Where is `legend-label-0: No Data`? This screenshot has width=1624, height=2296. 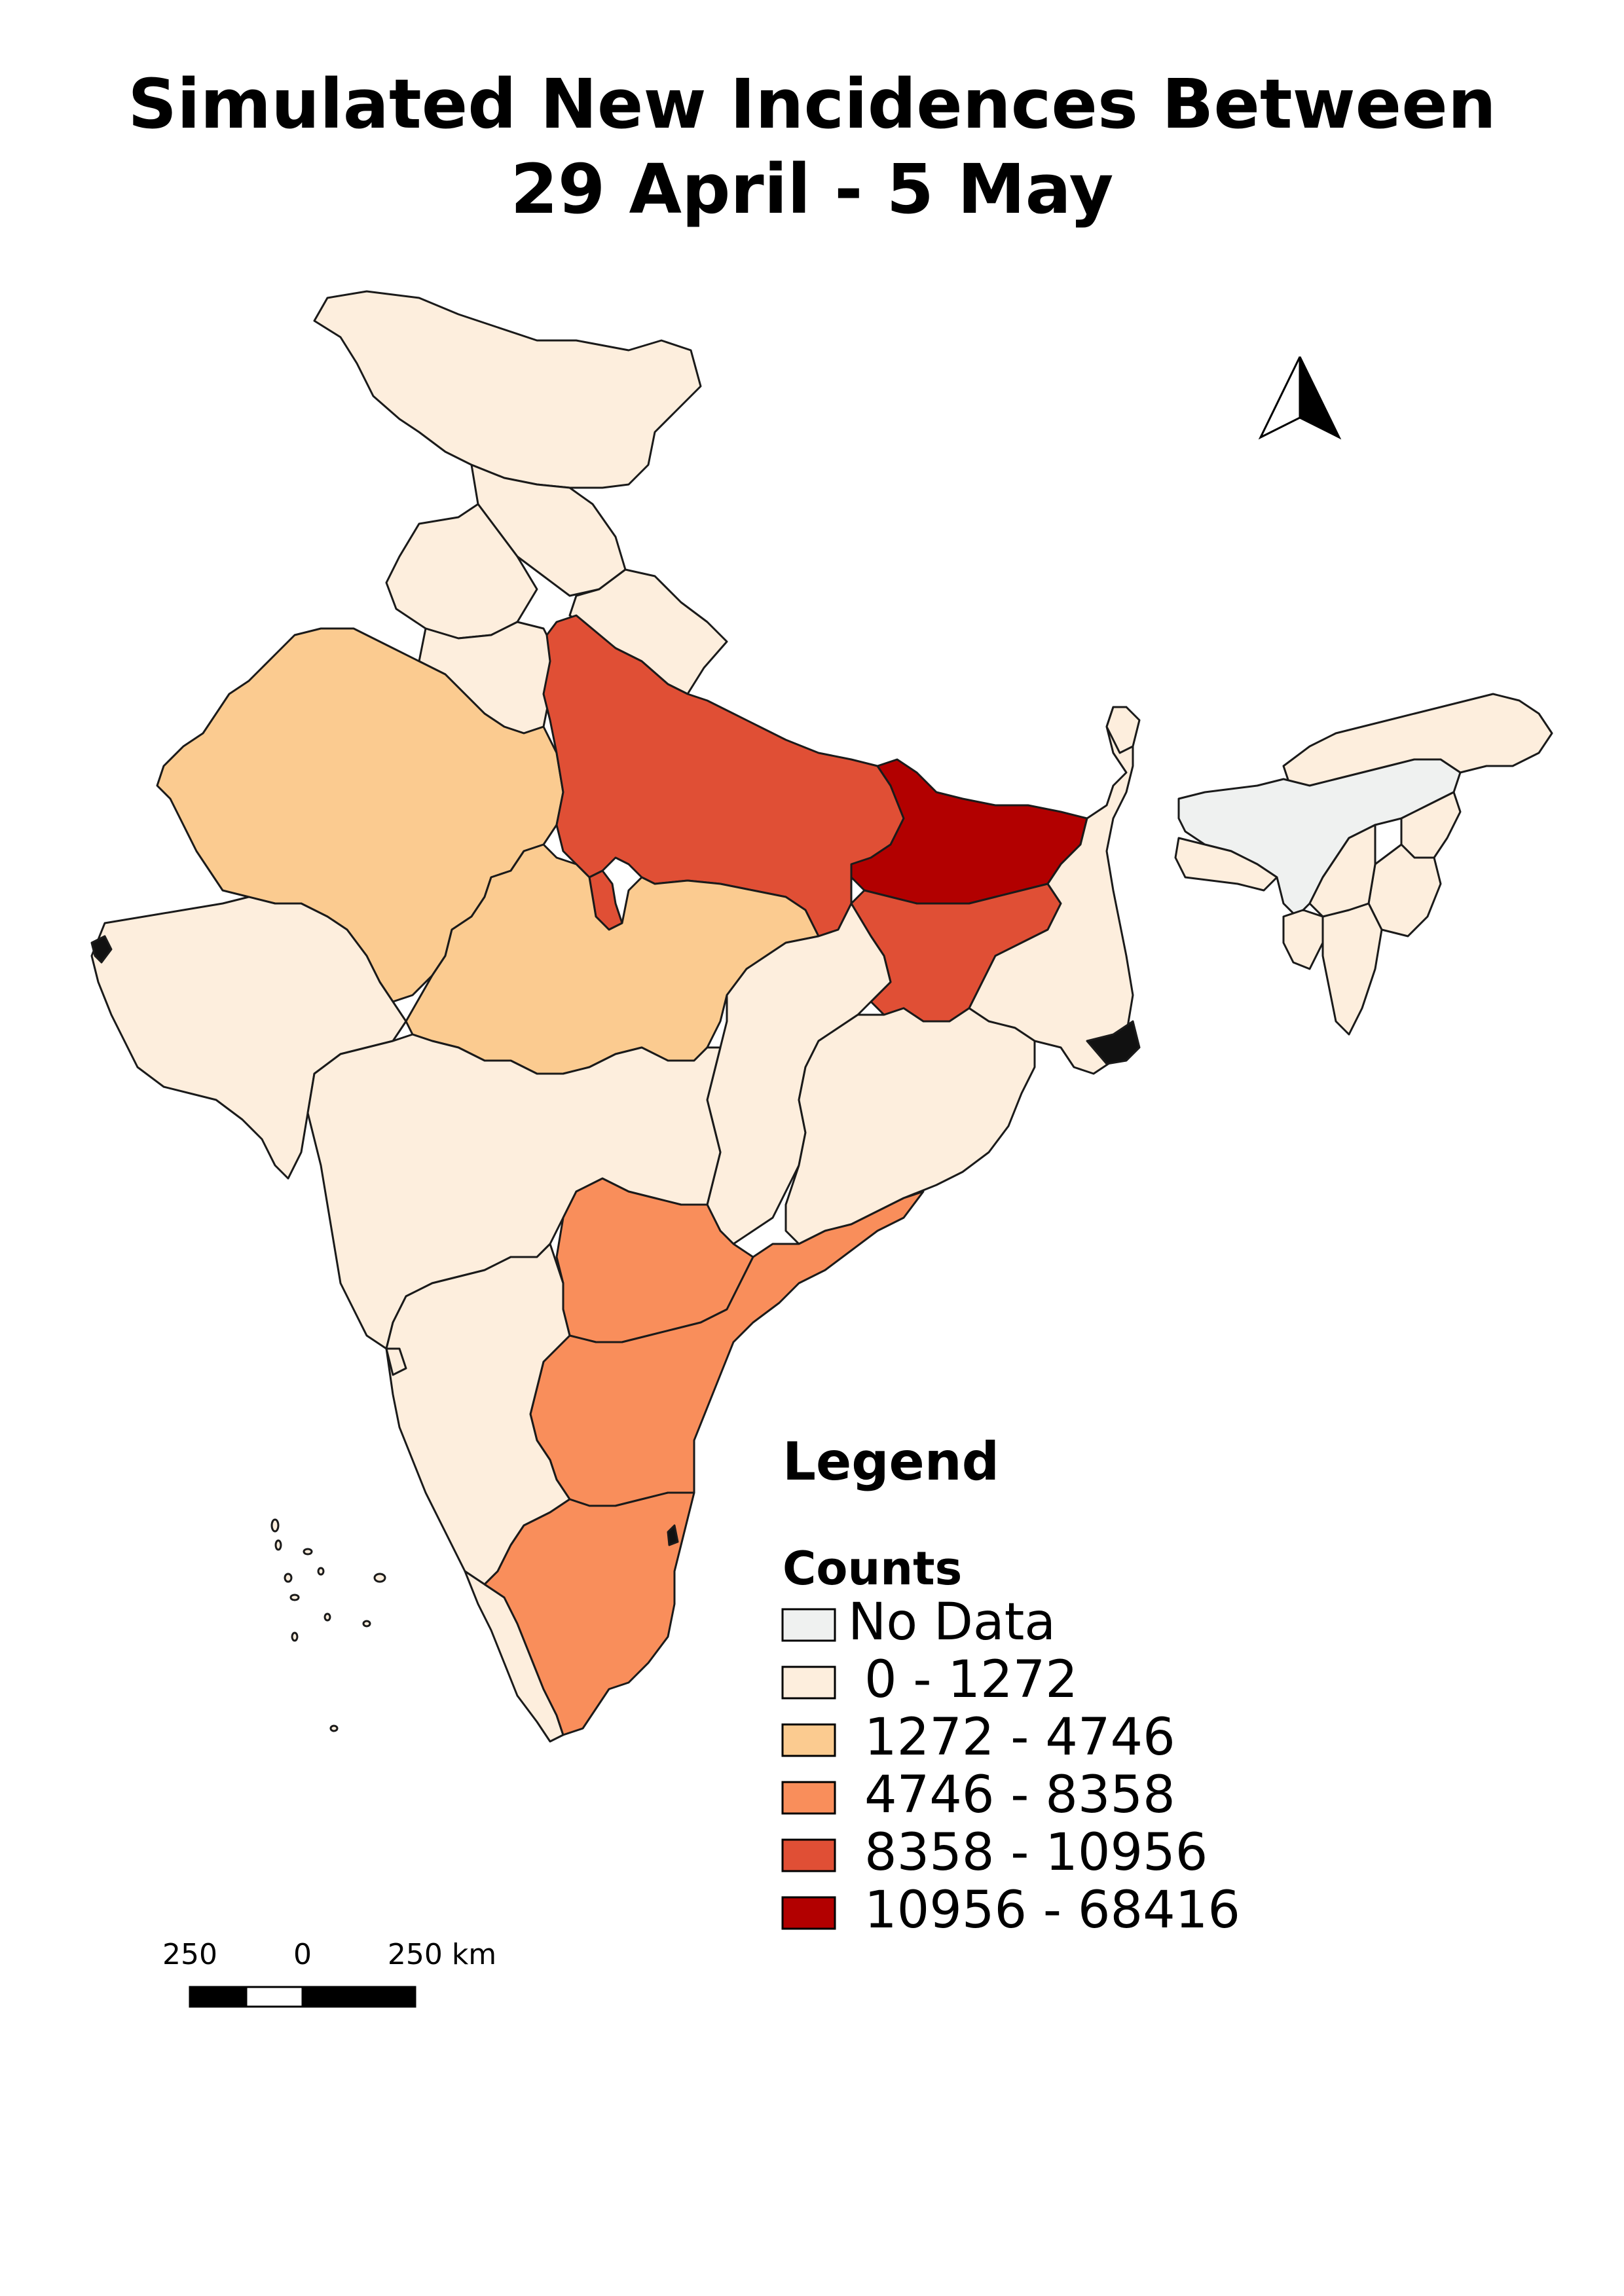 legend-label-0: No Data is located at coordinates (952, 1622).